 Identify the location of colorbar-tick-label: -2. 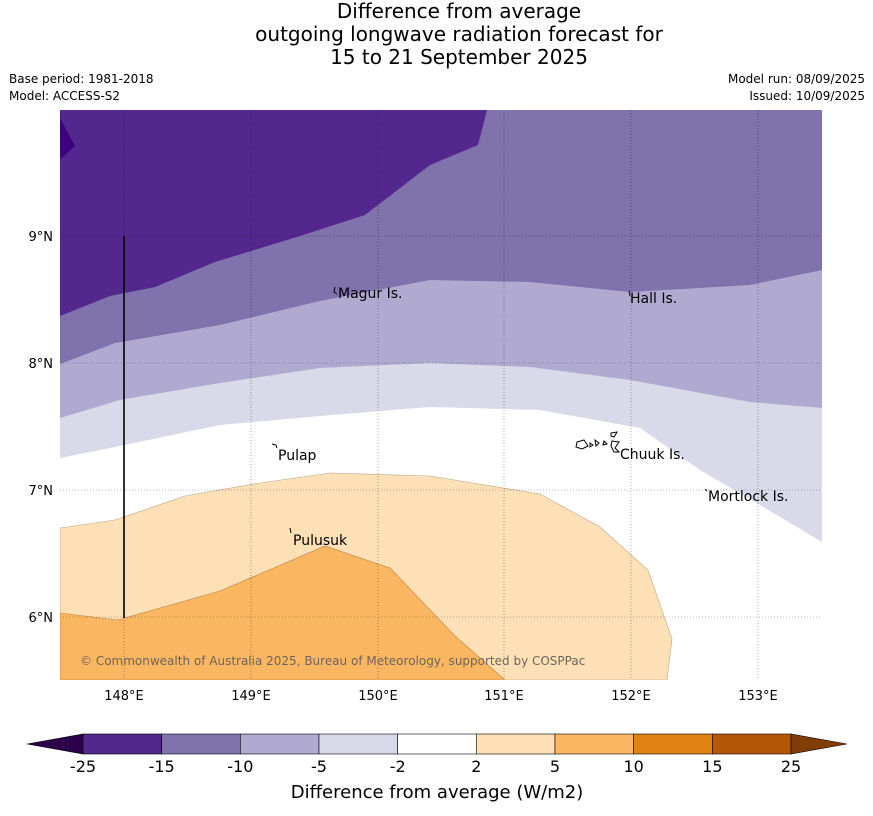
(398, 766).